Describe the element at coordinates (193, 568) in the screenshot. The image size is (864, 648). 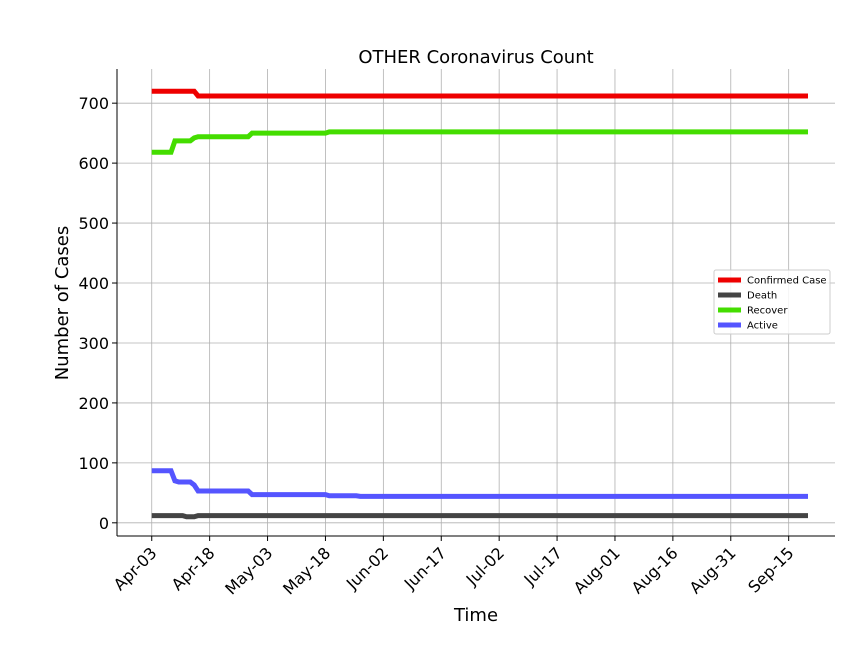
I see `x-tick-label: Apr-18` at that location.